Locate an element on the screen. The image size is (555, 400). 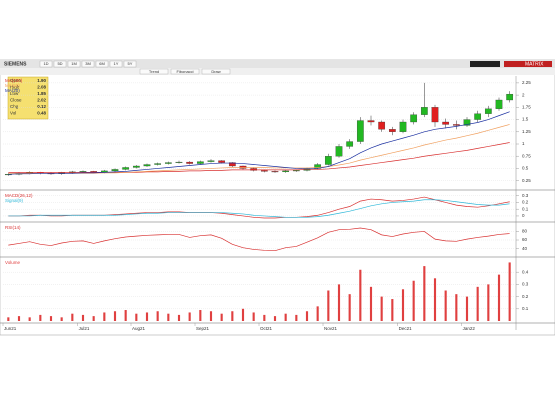
info-box is located at coordinates (28, 98).